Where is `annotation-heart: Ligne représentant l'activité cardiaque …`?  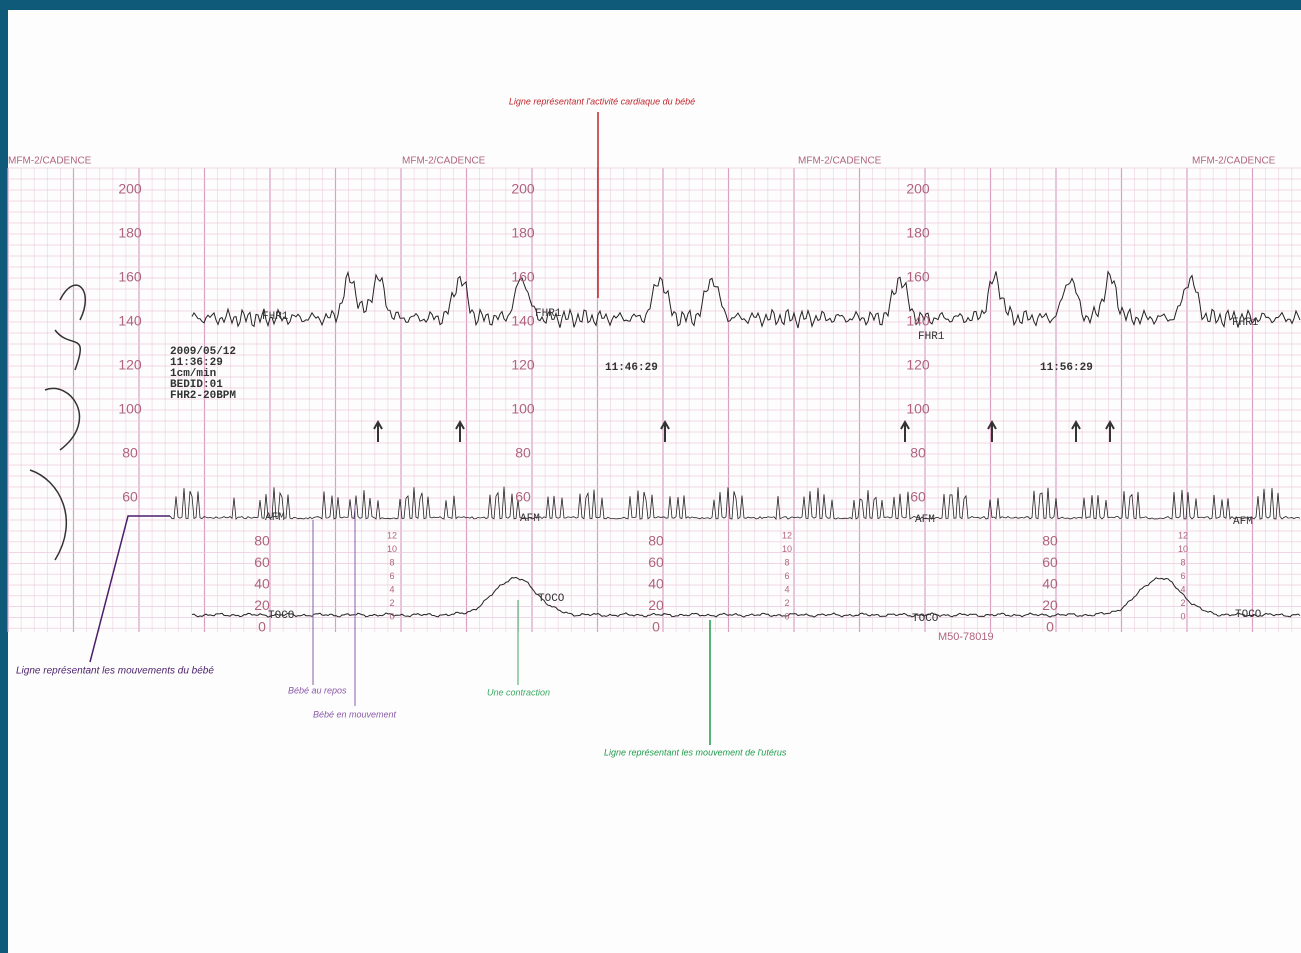 annotation-heart: Ligne représentant l'activité cardiaque … is located at coordinates (602, 101).